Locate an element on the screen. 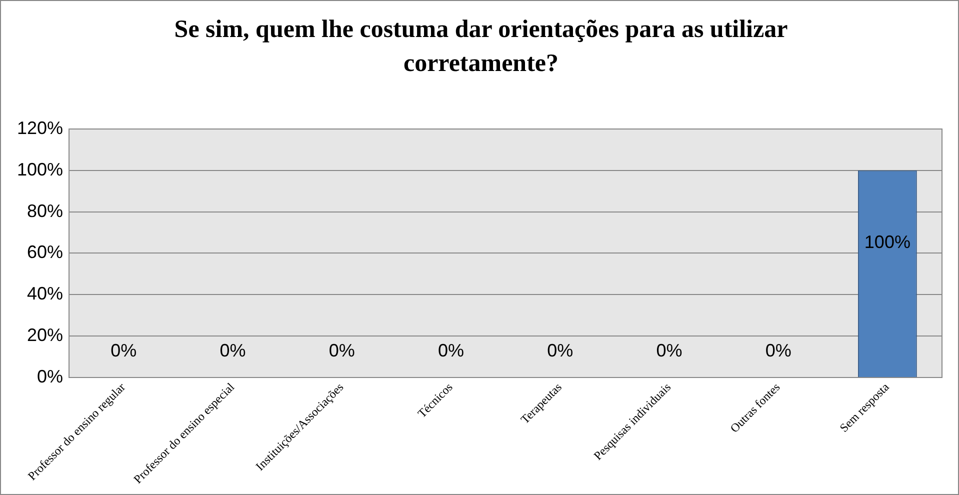  y-tick-label: 0% is located at coordinates (50, 376).